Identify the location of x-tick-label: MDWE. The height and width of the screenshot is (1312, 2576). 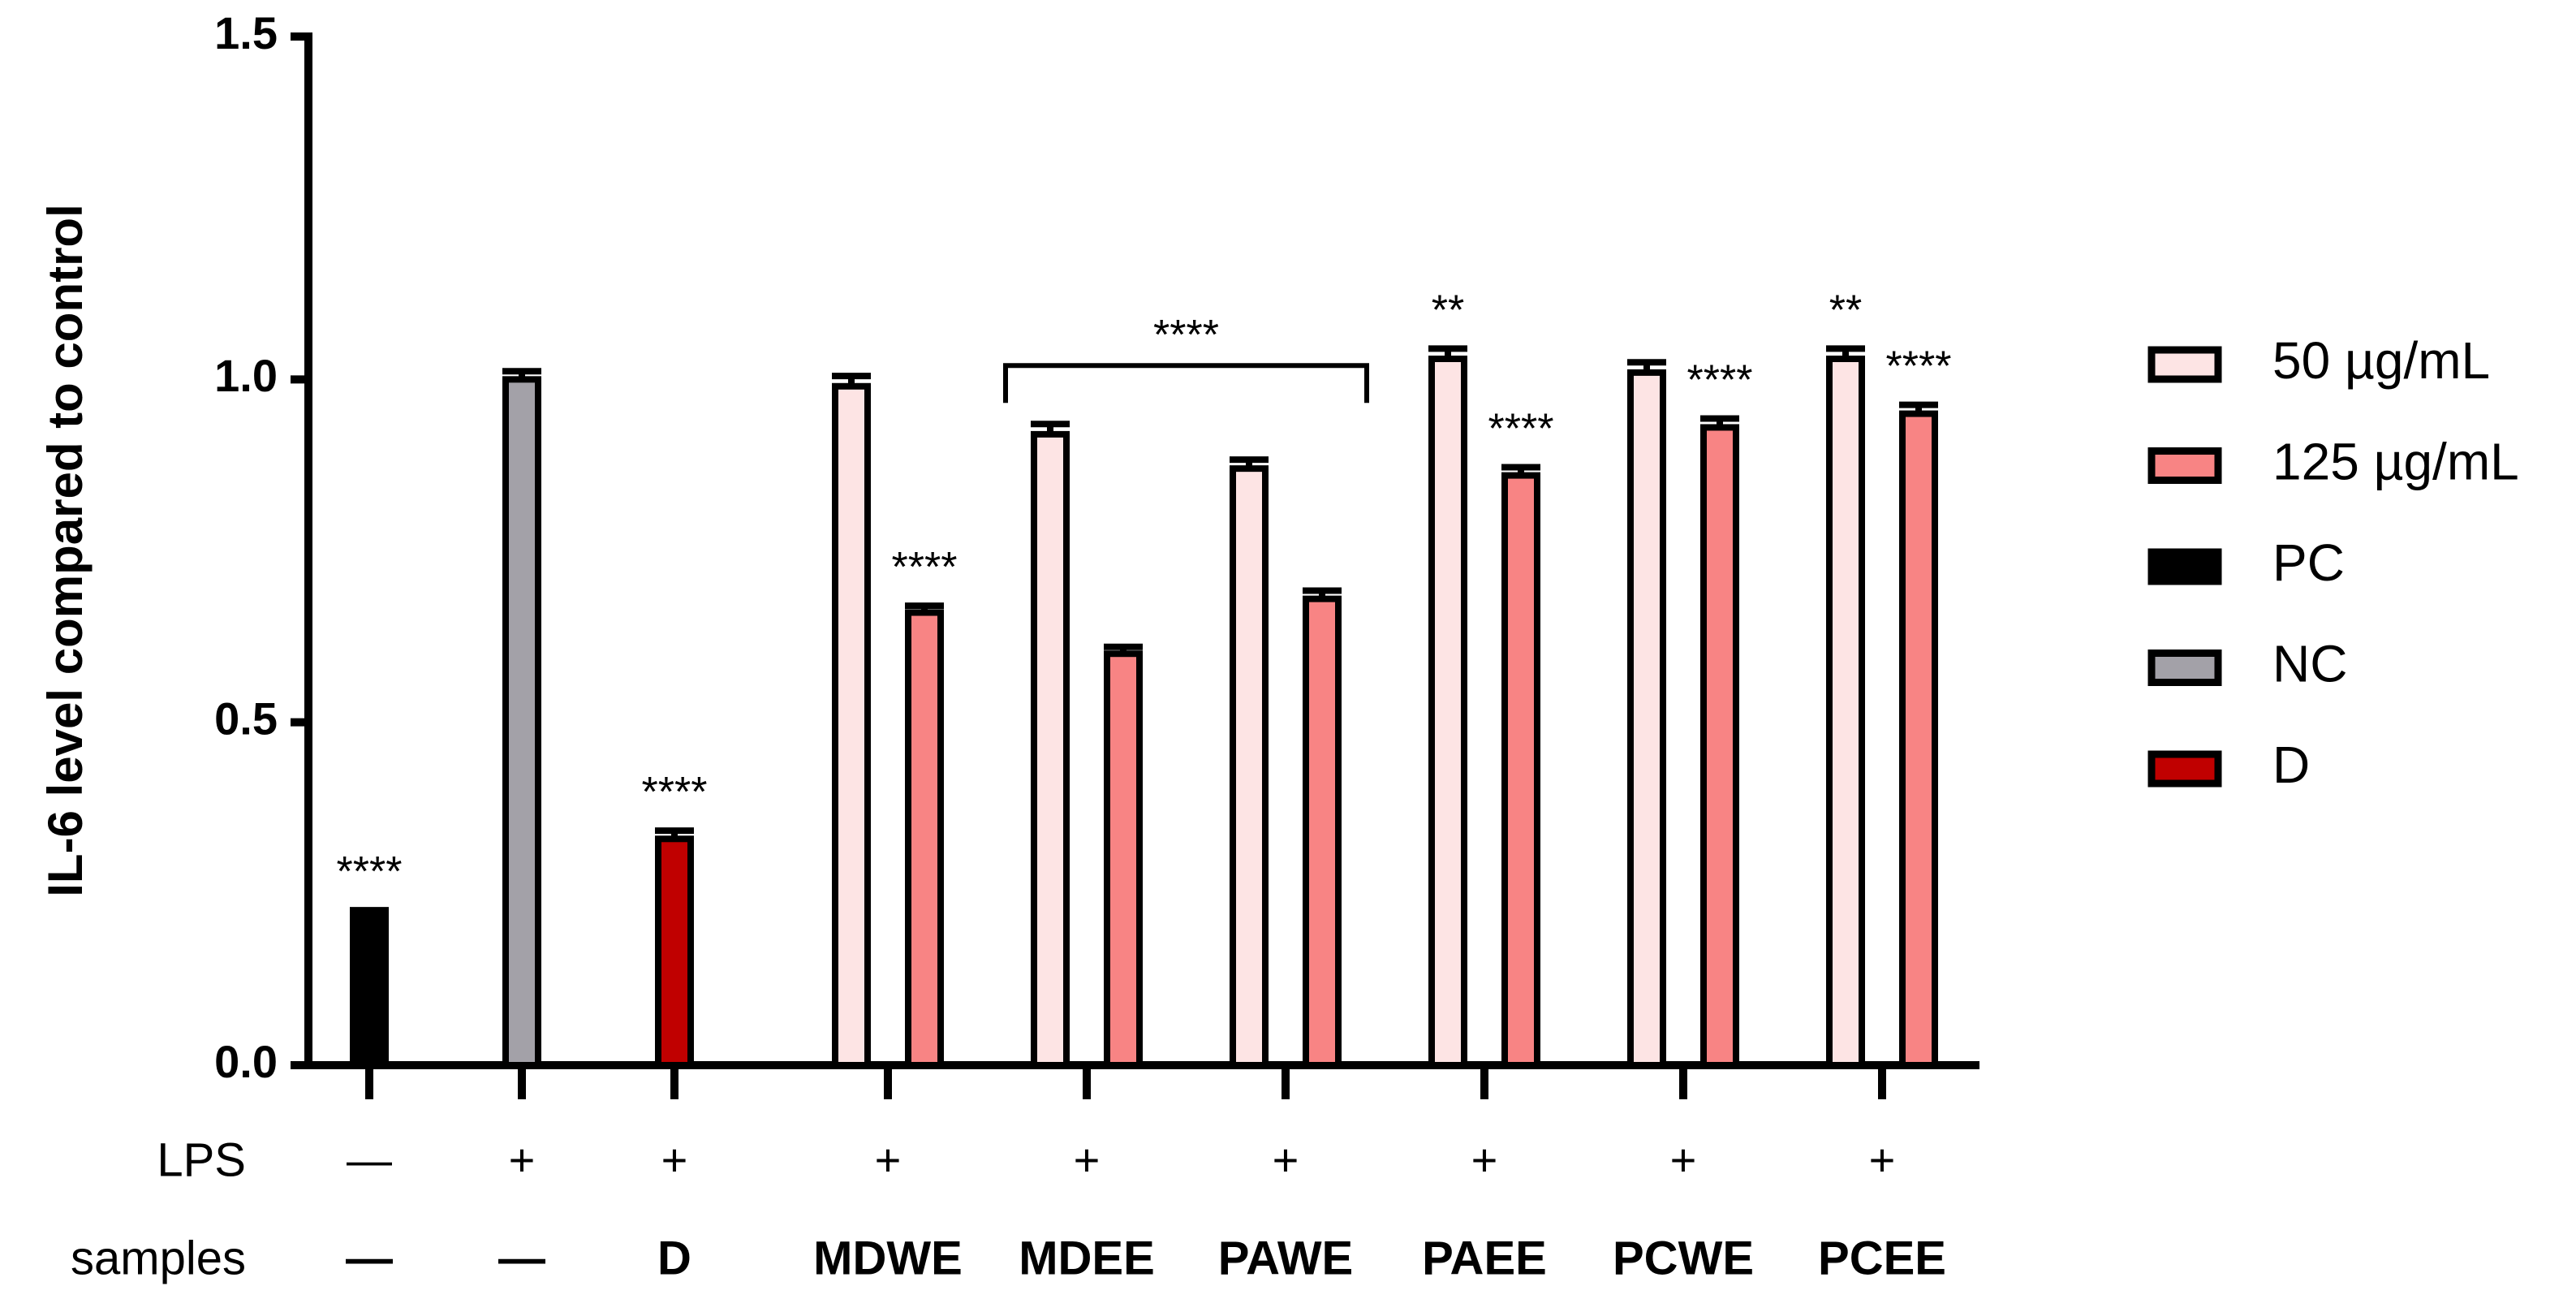
(888, 1258).